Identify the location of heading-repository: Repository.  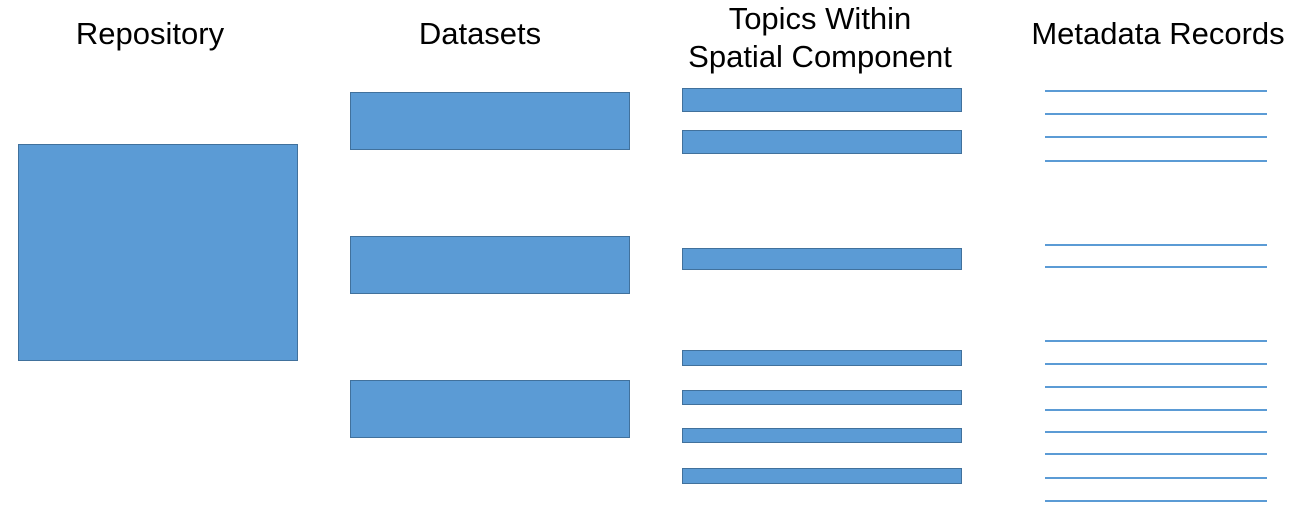
(150, 33).